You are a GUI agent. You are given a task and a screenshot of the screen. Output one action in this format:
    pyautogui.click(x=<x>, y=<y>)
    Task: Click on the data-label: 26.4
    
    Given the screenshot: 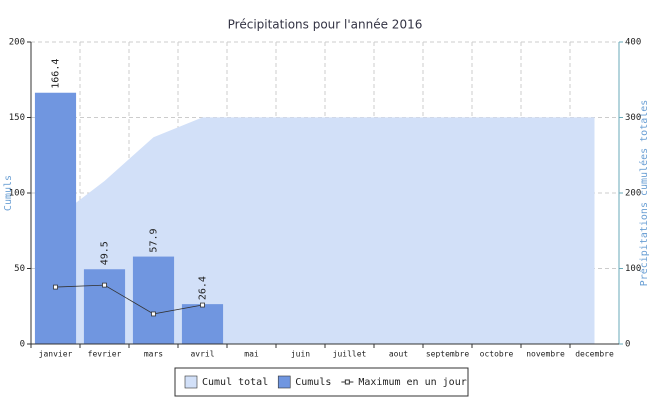 What is the action you would take?
    pyautogui.click(x=203, y=288)
    